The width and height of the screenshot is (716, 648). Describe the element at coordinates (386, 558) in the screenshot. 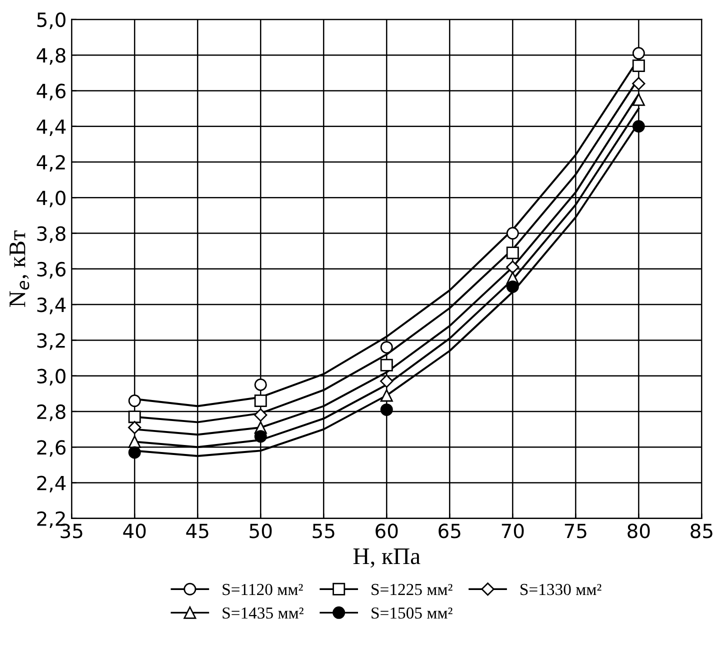

I see `x-axis-title: H, кПа` at that location.